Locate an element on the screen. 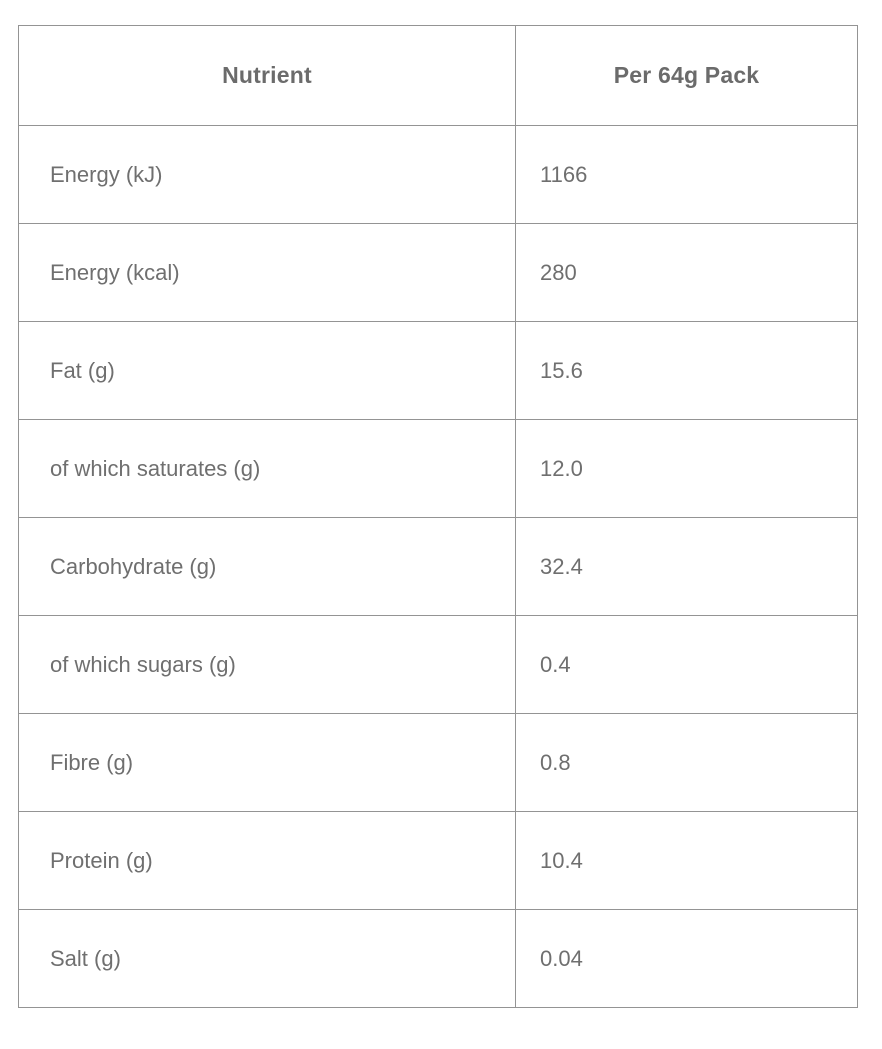  nutrient-value: 280 is located at coordinates (686, 272).